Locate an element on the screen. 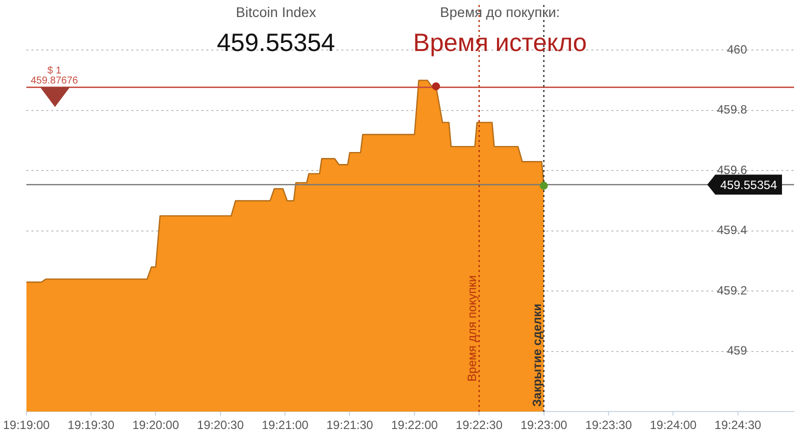 This screenshot has height=442, width=800. x-tick-label: 19:22:30 is located at coordinates (479, 425).